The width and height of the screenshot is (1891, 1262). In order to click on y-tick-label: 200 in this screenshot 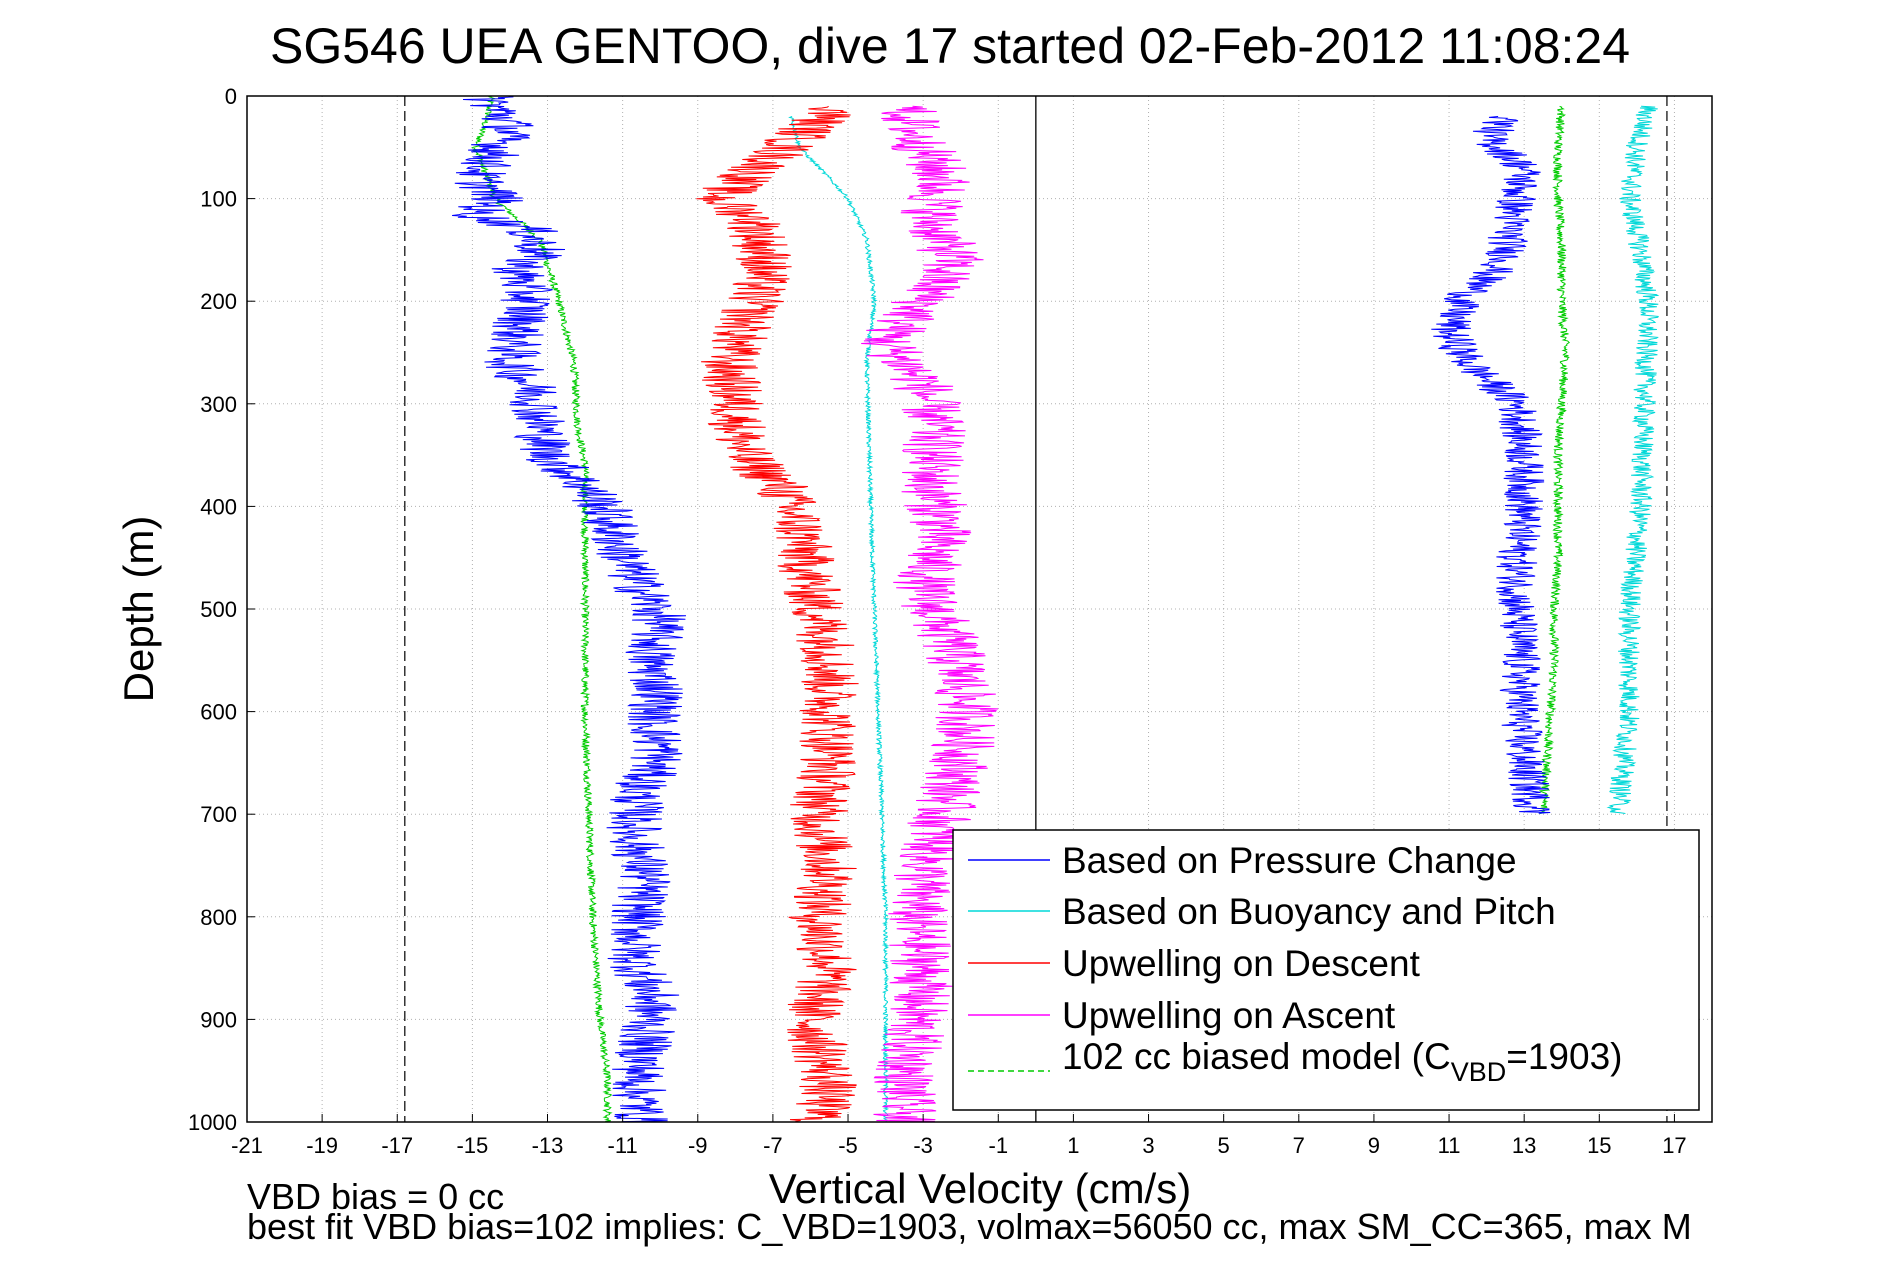, I will do `click(218, 301)`.